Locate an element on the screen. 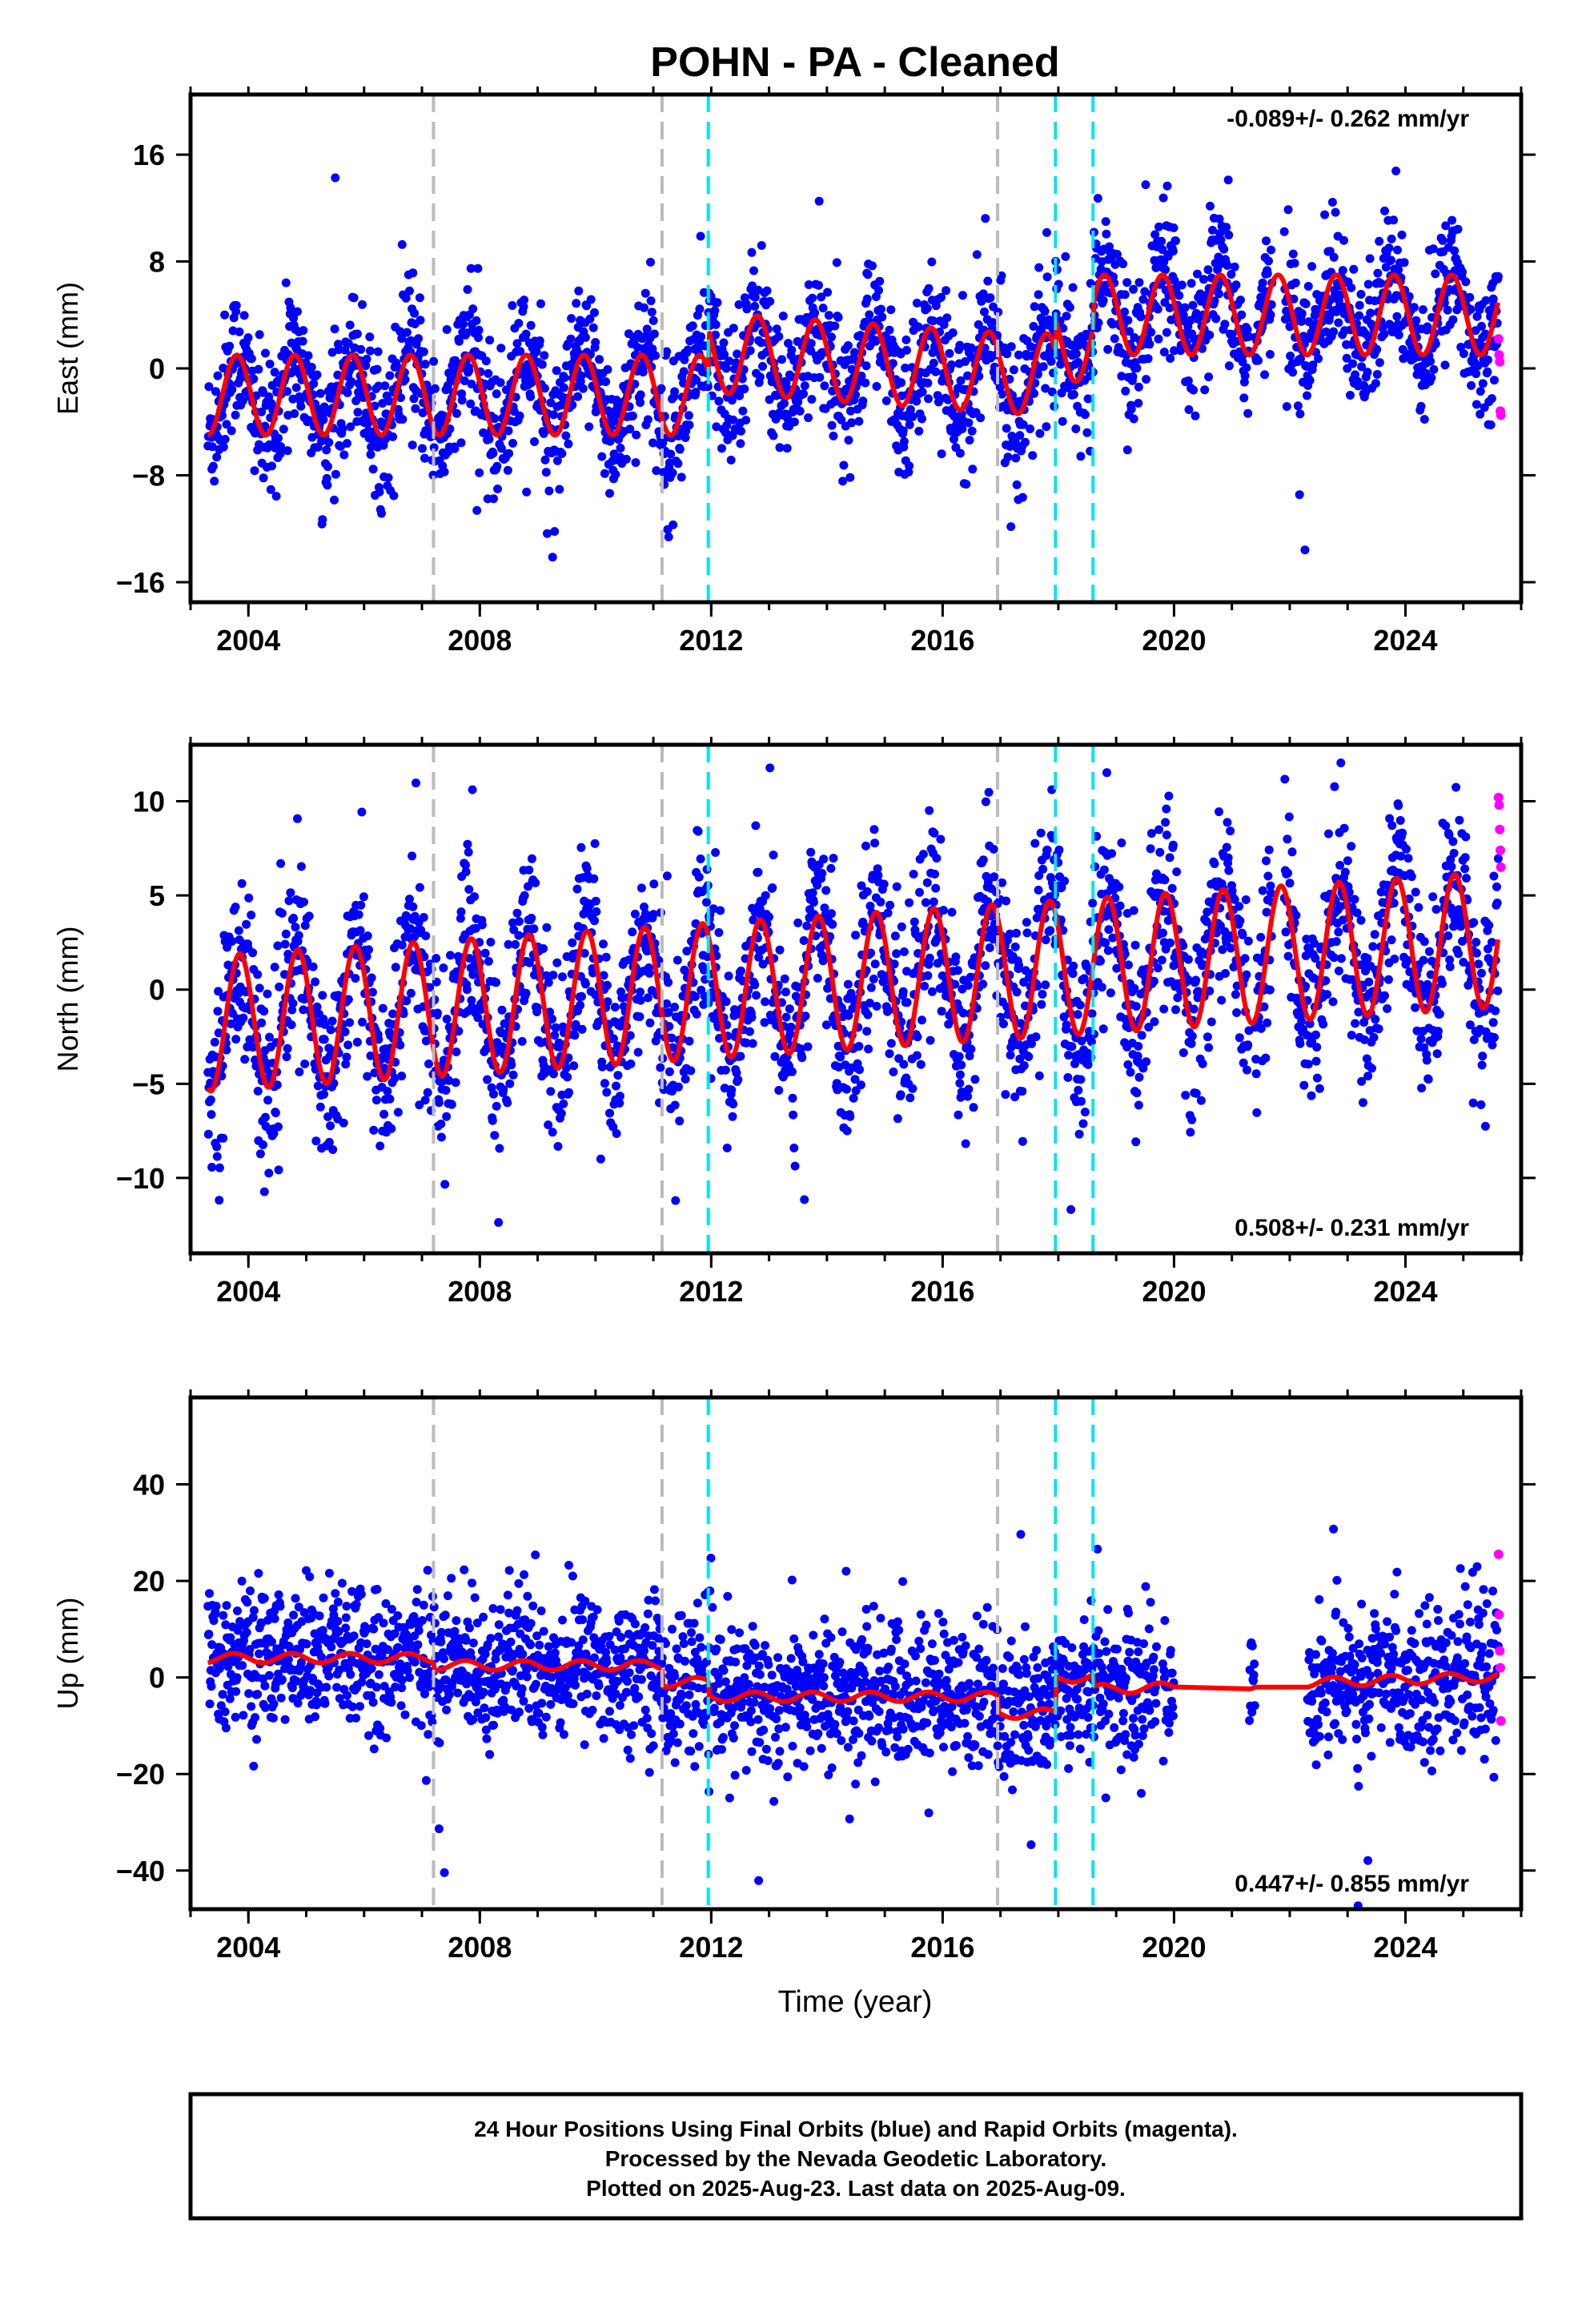  y-tick-label: 16 is located at coordinates (149, 155).